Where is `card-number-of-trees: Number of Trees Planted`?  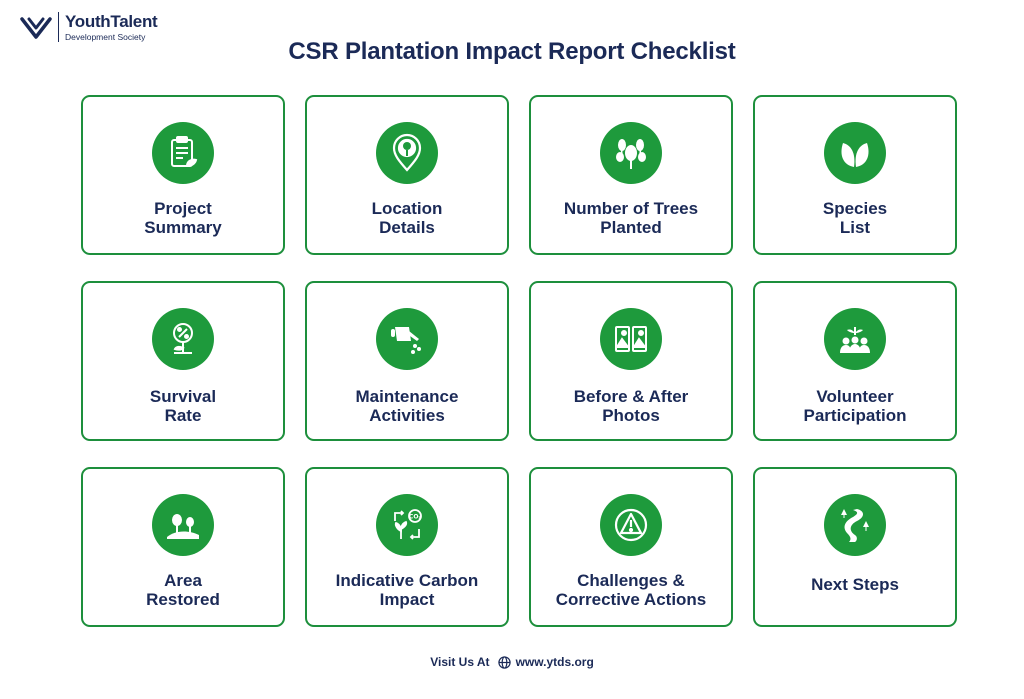
card-number-of-trees: Number of Trees Planted is located at coordinates (631, 175).